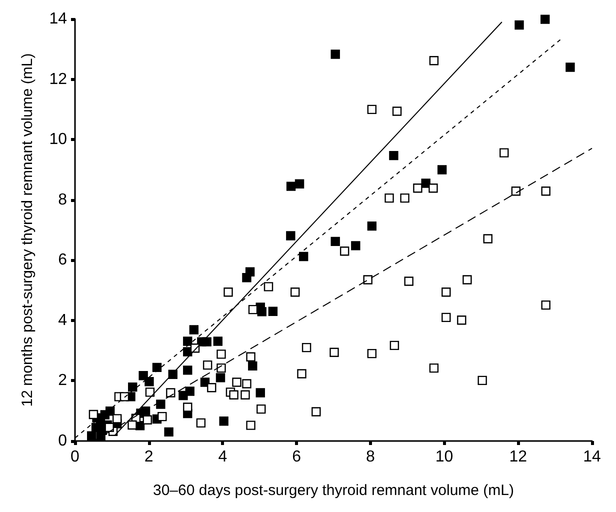 Image resolution: width=616 pixels, height=512 pixels. What do you see at coordinates (58, 79) in the screenshot?
I see `y-tick-label: 12` at bounding box center [58, 79].